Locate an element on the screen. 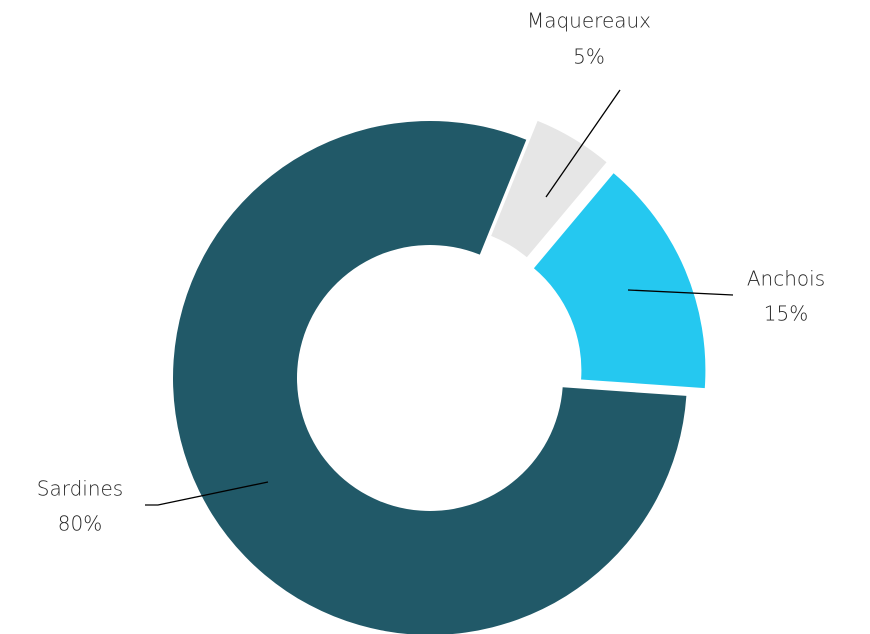 The image size is (870, 634). slice-value-label: 80% is located at coordinates (80, 524).